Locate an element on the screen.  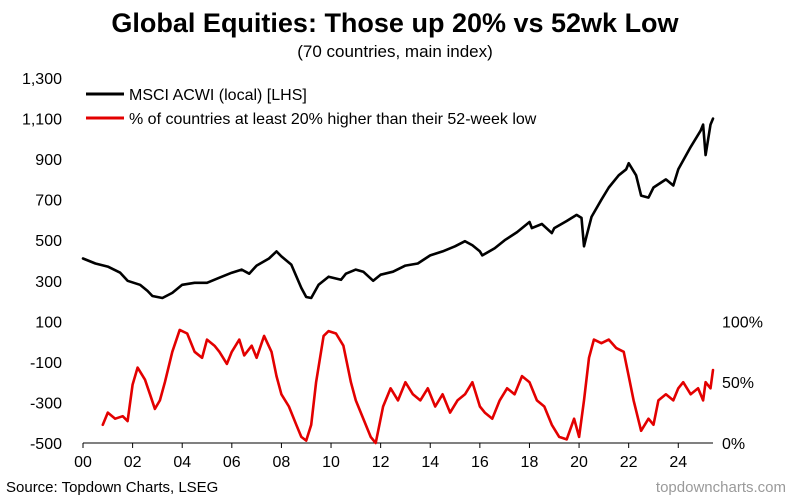
y-left-tick-label: 1,100 is located at coordinates (42, 120).